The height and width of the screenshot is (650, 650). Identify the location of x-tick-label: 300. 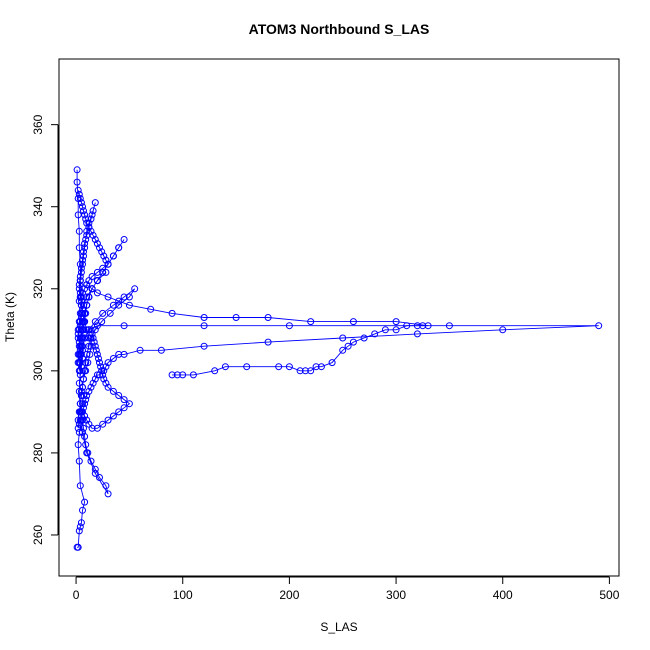
(396, 595).